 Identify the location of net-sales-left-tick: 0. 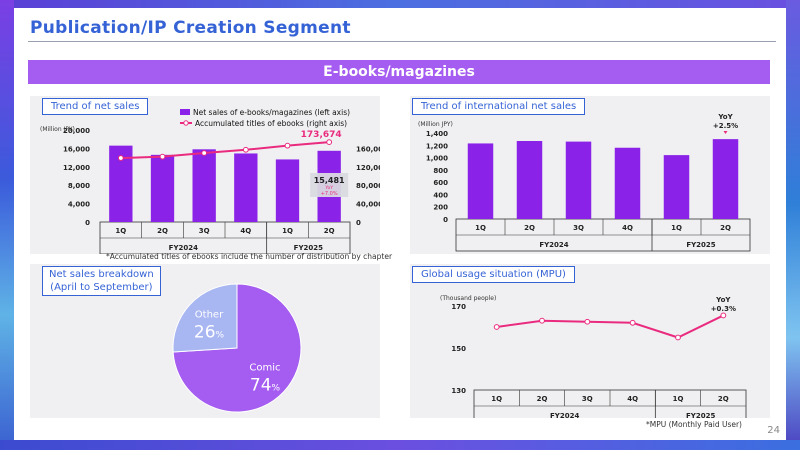
(87, 223).